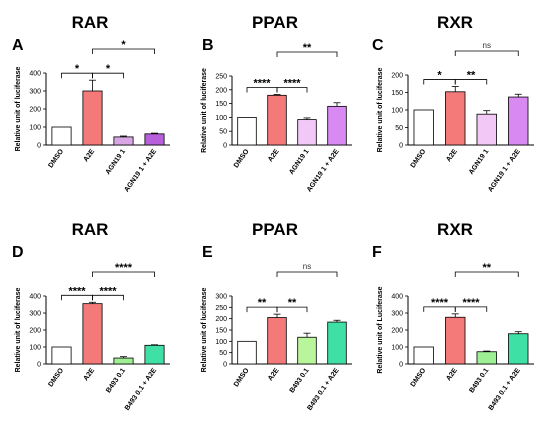  I want to click on y-axis-label: Relative unit of Luciferase, so click(380, 329).